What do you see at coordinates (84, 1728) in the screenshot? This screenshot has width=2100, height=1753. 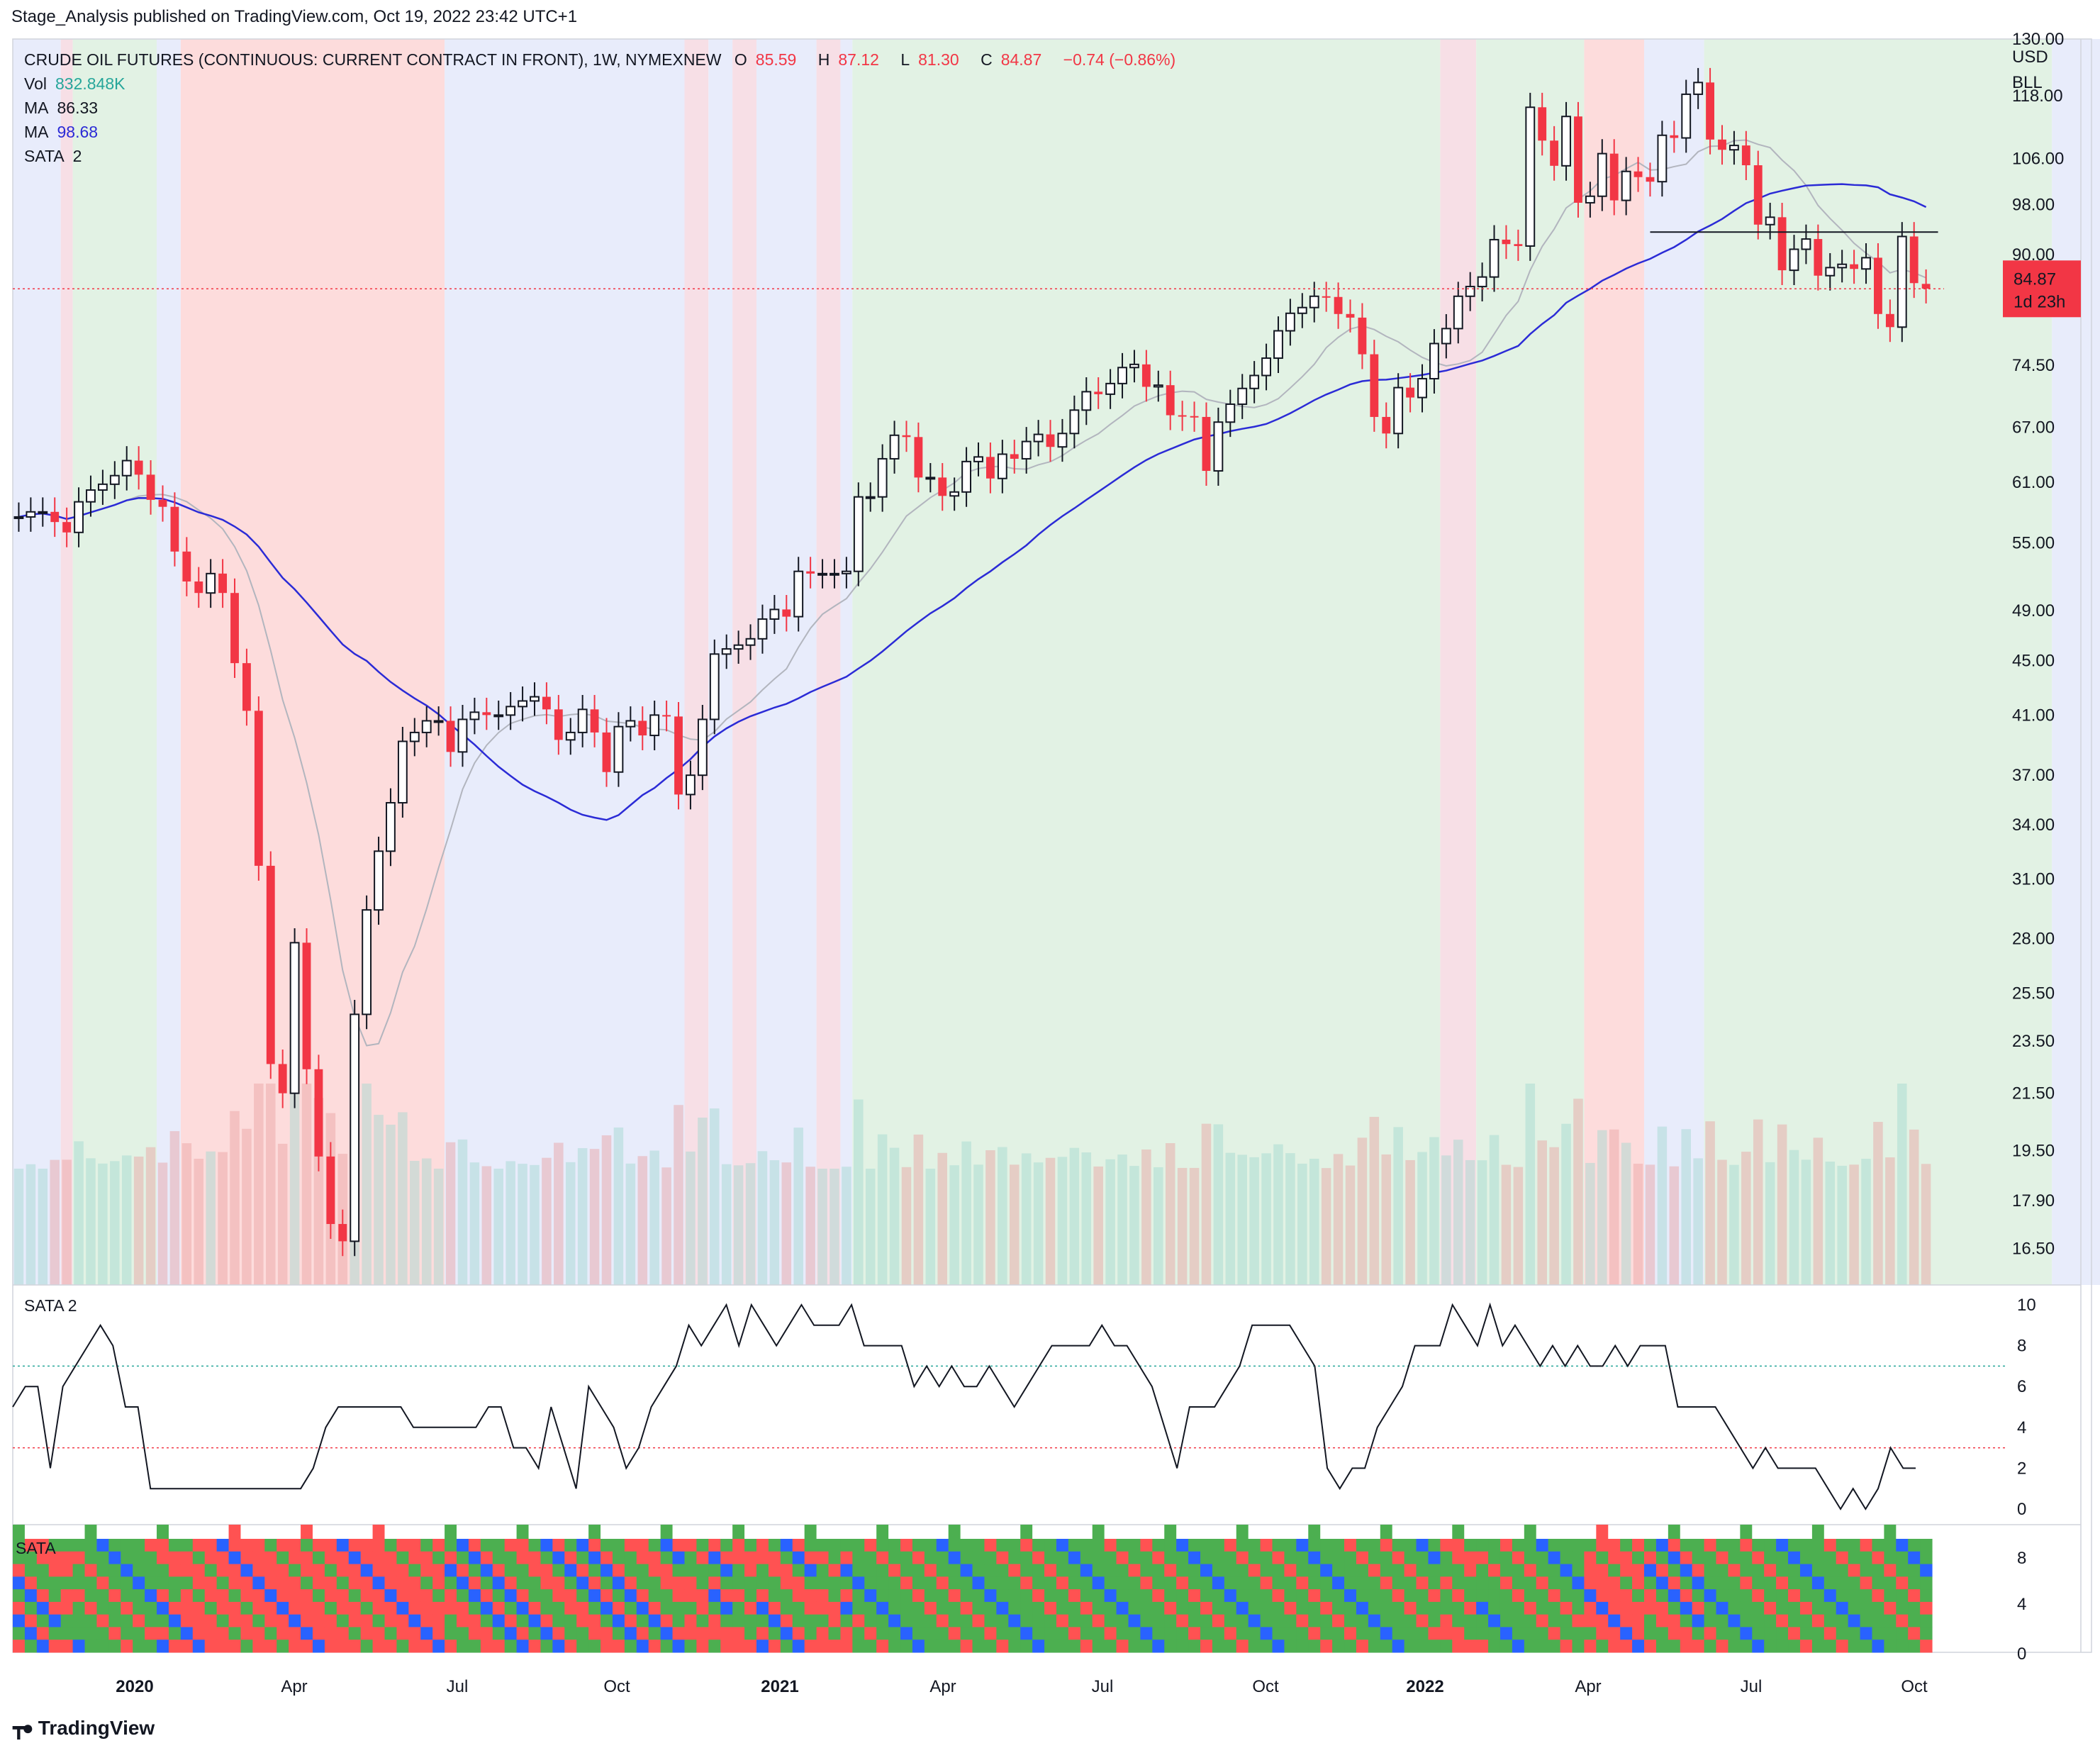 I see `tradingview-footer: ┳● TradingView` at bounding box center [84, 1728].